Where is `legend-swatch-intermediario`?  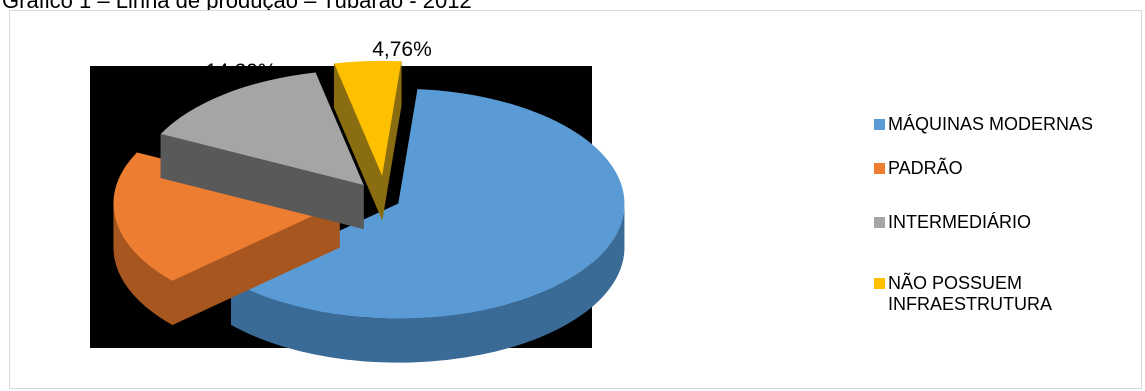
legend-swatch-intermediario is located at coordinates (879, 222).